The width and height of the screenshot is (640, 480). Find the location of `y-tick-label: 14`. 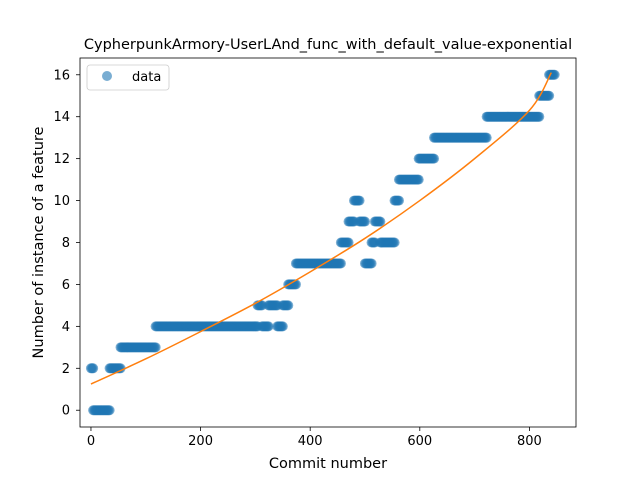

y-tick-label: 14 is located at coordinates (61, 117).